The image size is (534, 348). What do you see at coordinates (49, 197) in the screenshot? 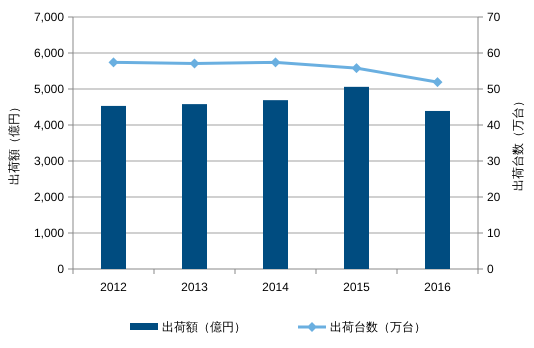
I see `y-tick-label: 2,000` at bounding box center [49, 197].